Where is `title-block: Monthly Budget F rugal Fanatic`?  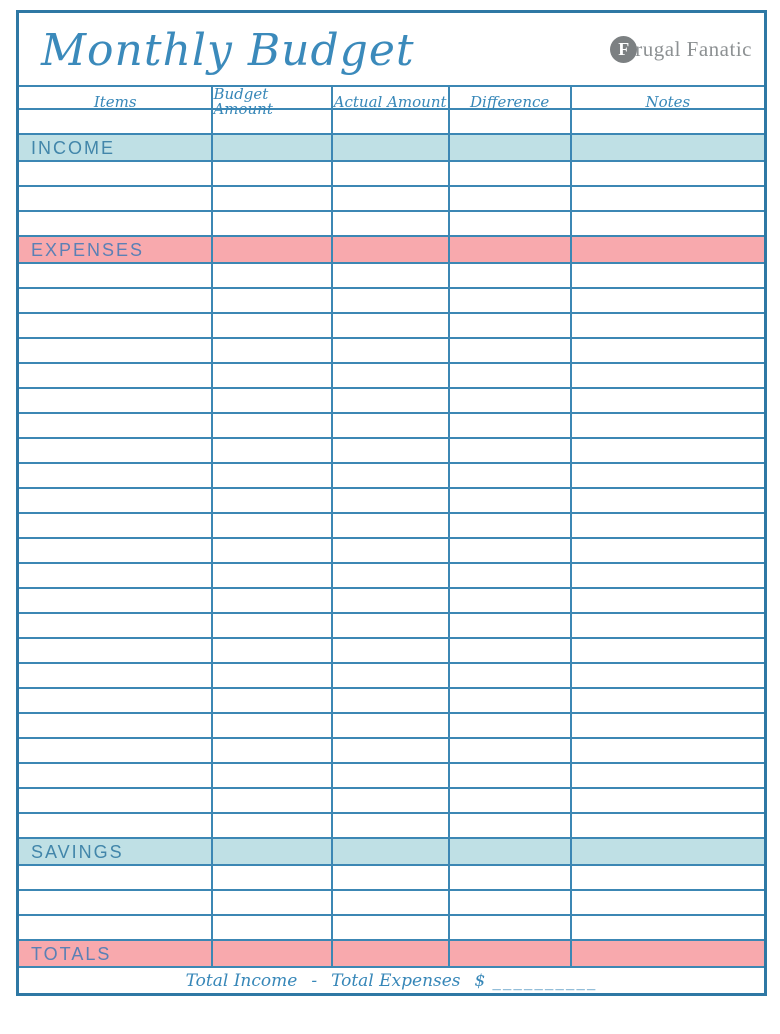 title-block: Monthly Budget F rugal Fanatic is located at coordinates (391, 49).